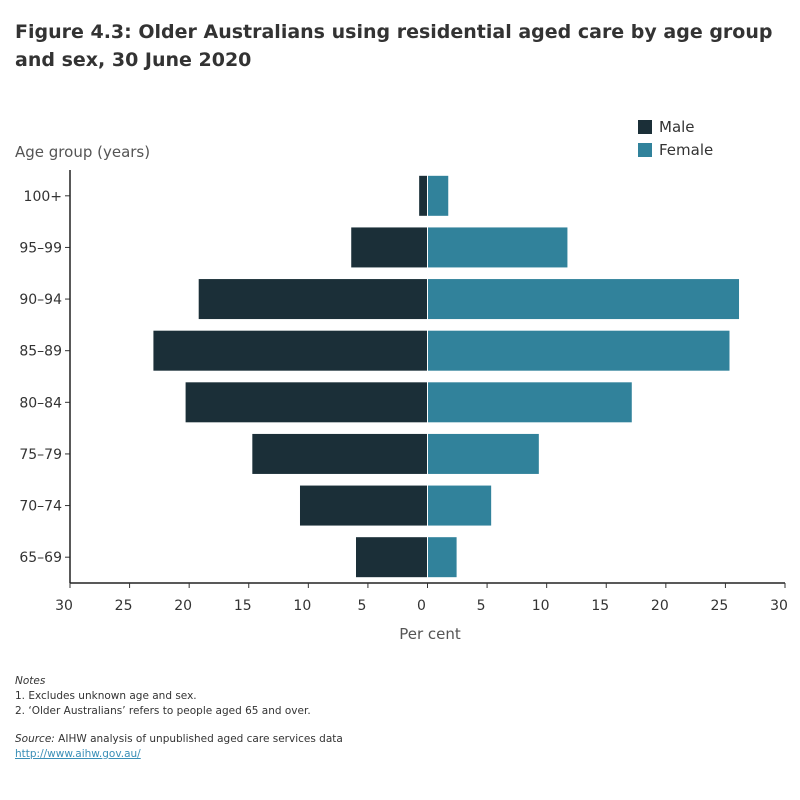  What do you see at coordinates (645, 126) in the screenshot?
I see `legend-swatch-male` at bounding box center [645, 126].